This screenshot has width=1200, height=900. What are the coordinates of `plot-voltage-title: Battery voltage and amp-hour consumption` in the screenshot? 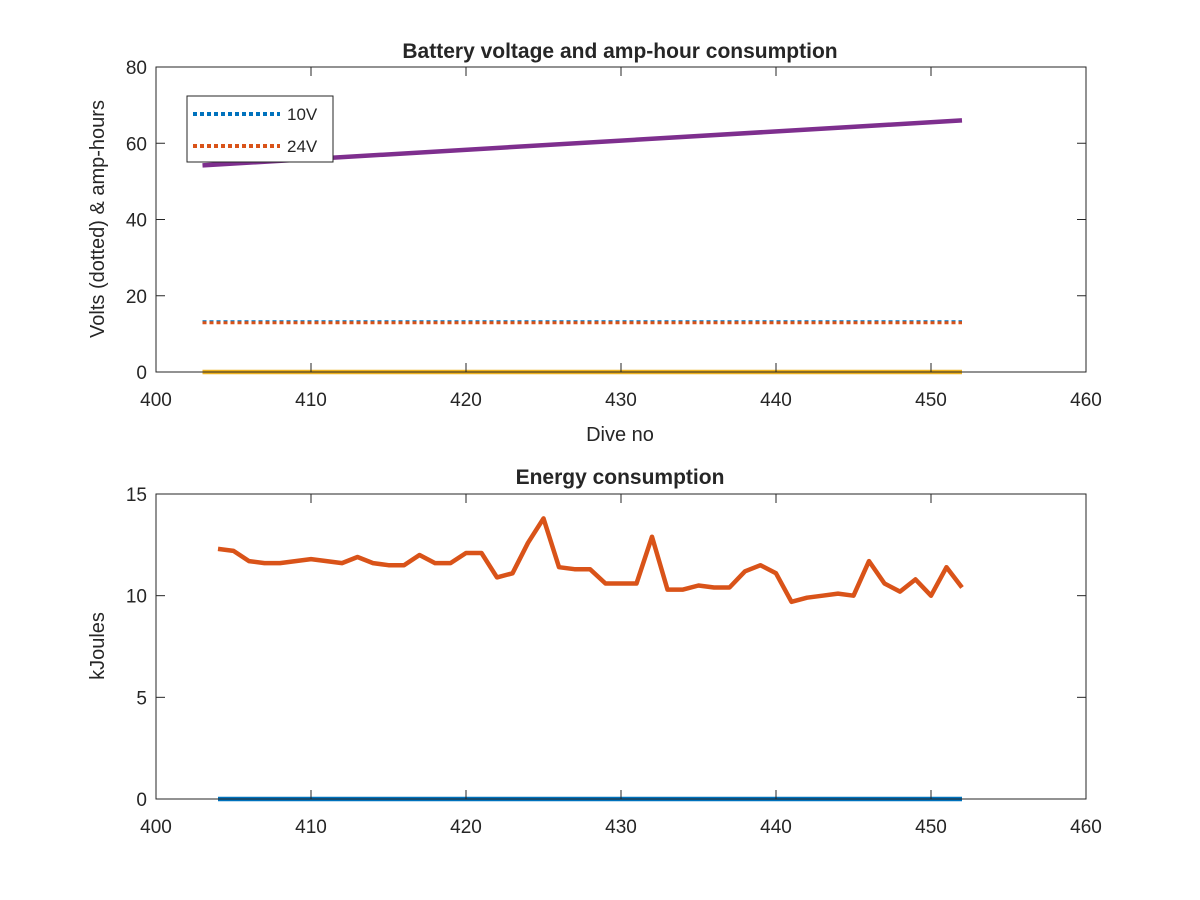 It's located at (619, 51).